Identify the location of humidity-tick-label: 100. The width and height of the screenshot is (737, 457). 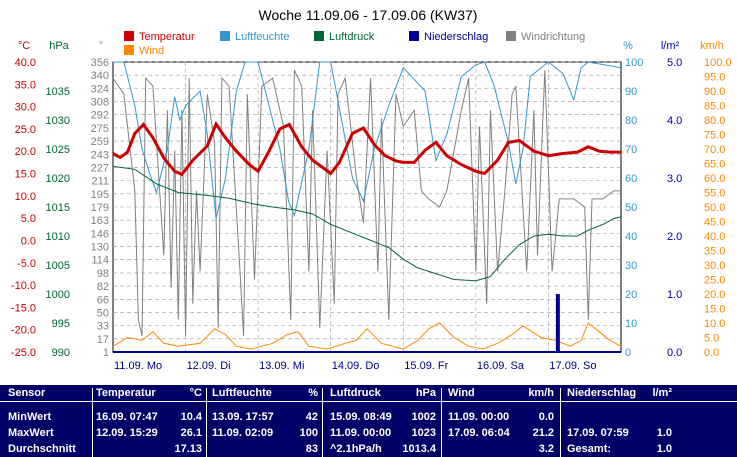
(634, 63).